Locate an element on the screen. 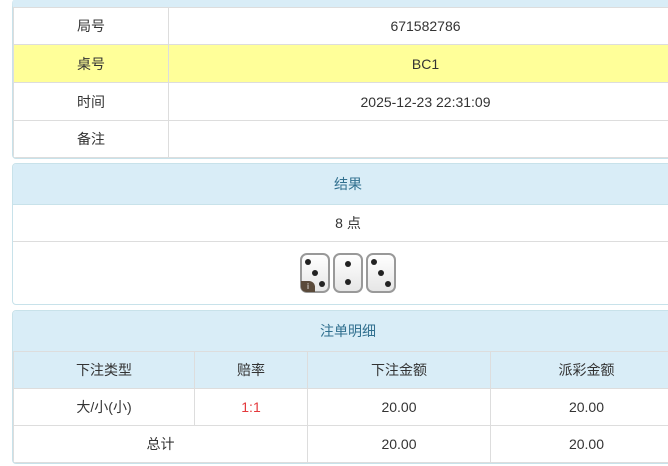 This screenshot has width=668, height=466. result-title: 结果 is located at coordinates (340, 184).